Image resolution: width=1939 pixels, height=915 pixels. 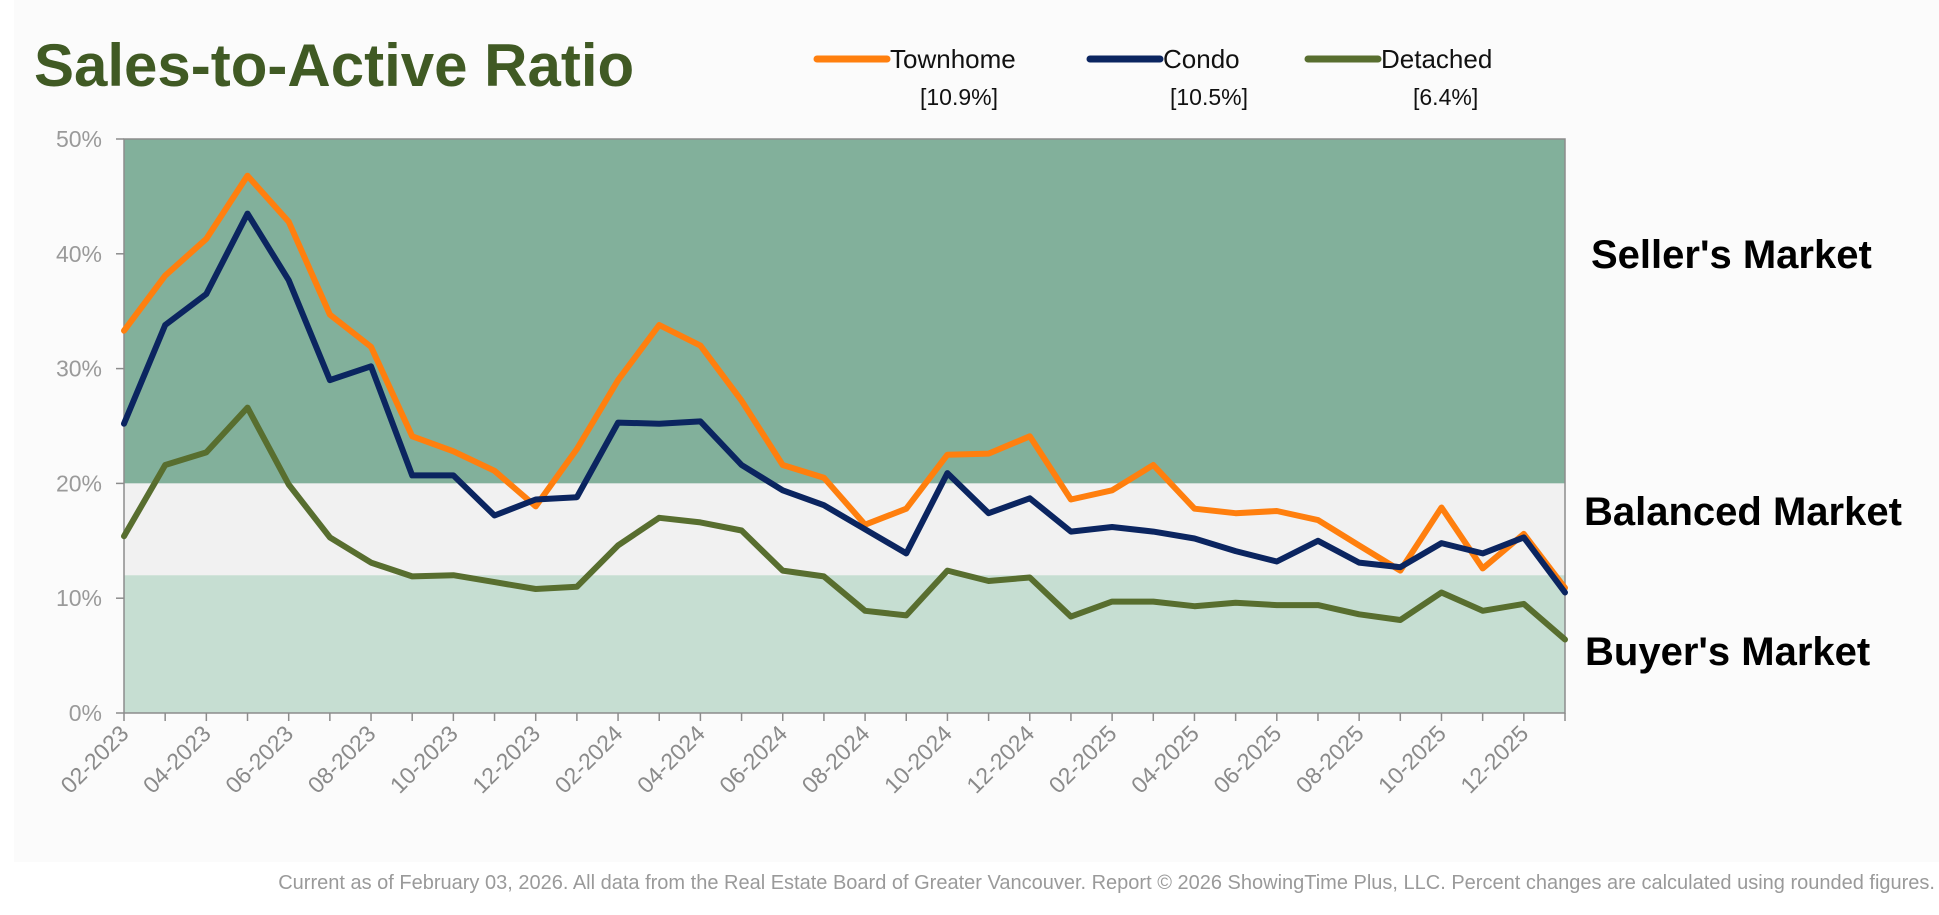 What do you see at coordinates (1000, 759) in the screenshot?
I see `x-tick-label: 12-2024` at bounding box center [1000, 759].